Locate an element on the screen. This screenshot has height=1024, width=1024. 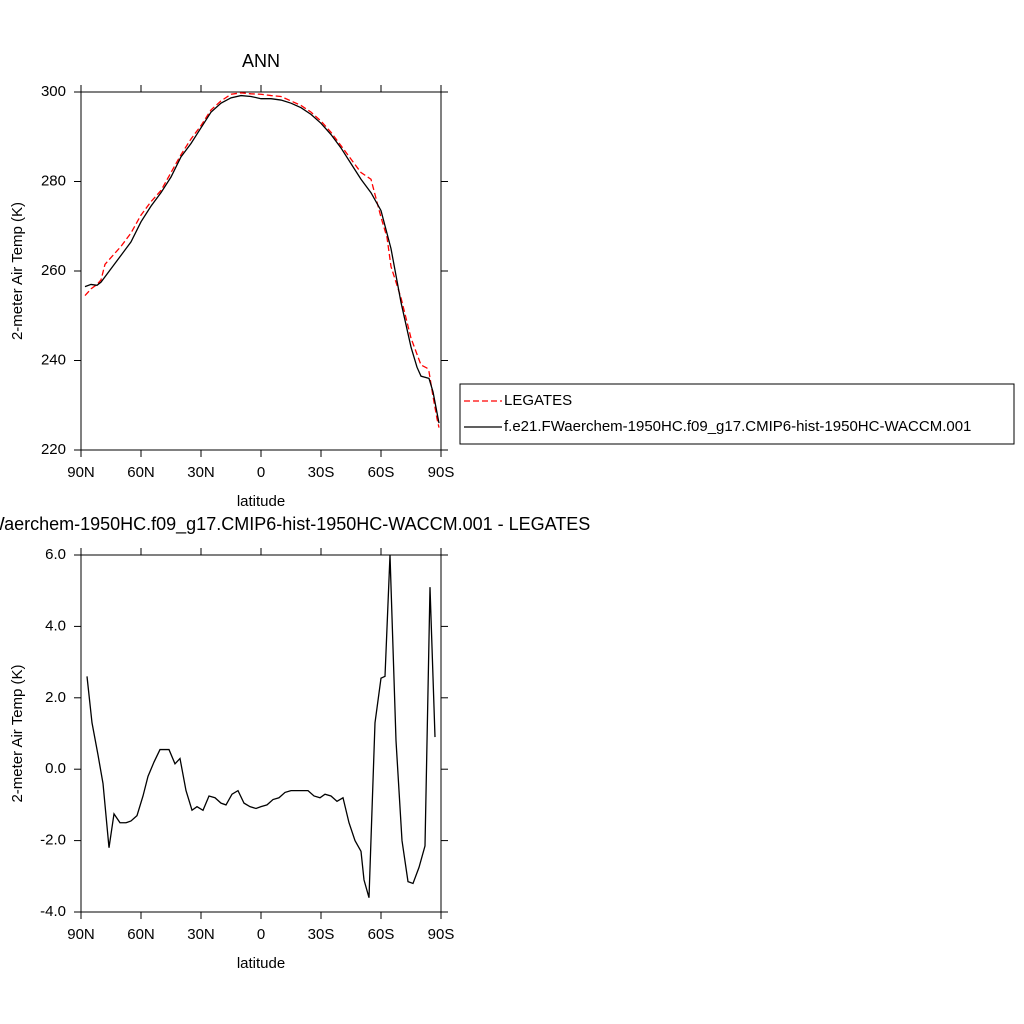
y-tick-label: 240 is located at coordinates (53, 359).